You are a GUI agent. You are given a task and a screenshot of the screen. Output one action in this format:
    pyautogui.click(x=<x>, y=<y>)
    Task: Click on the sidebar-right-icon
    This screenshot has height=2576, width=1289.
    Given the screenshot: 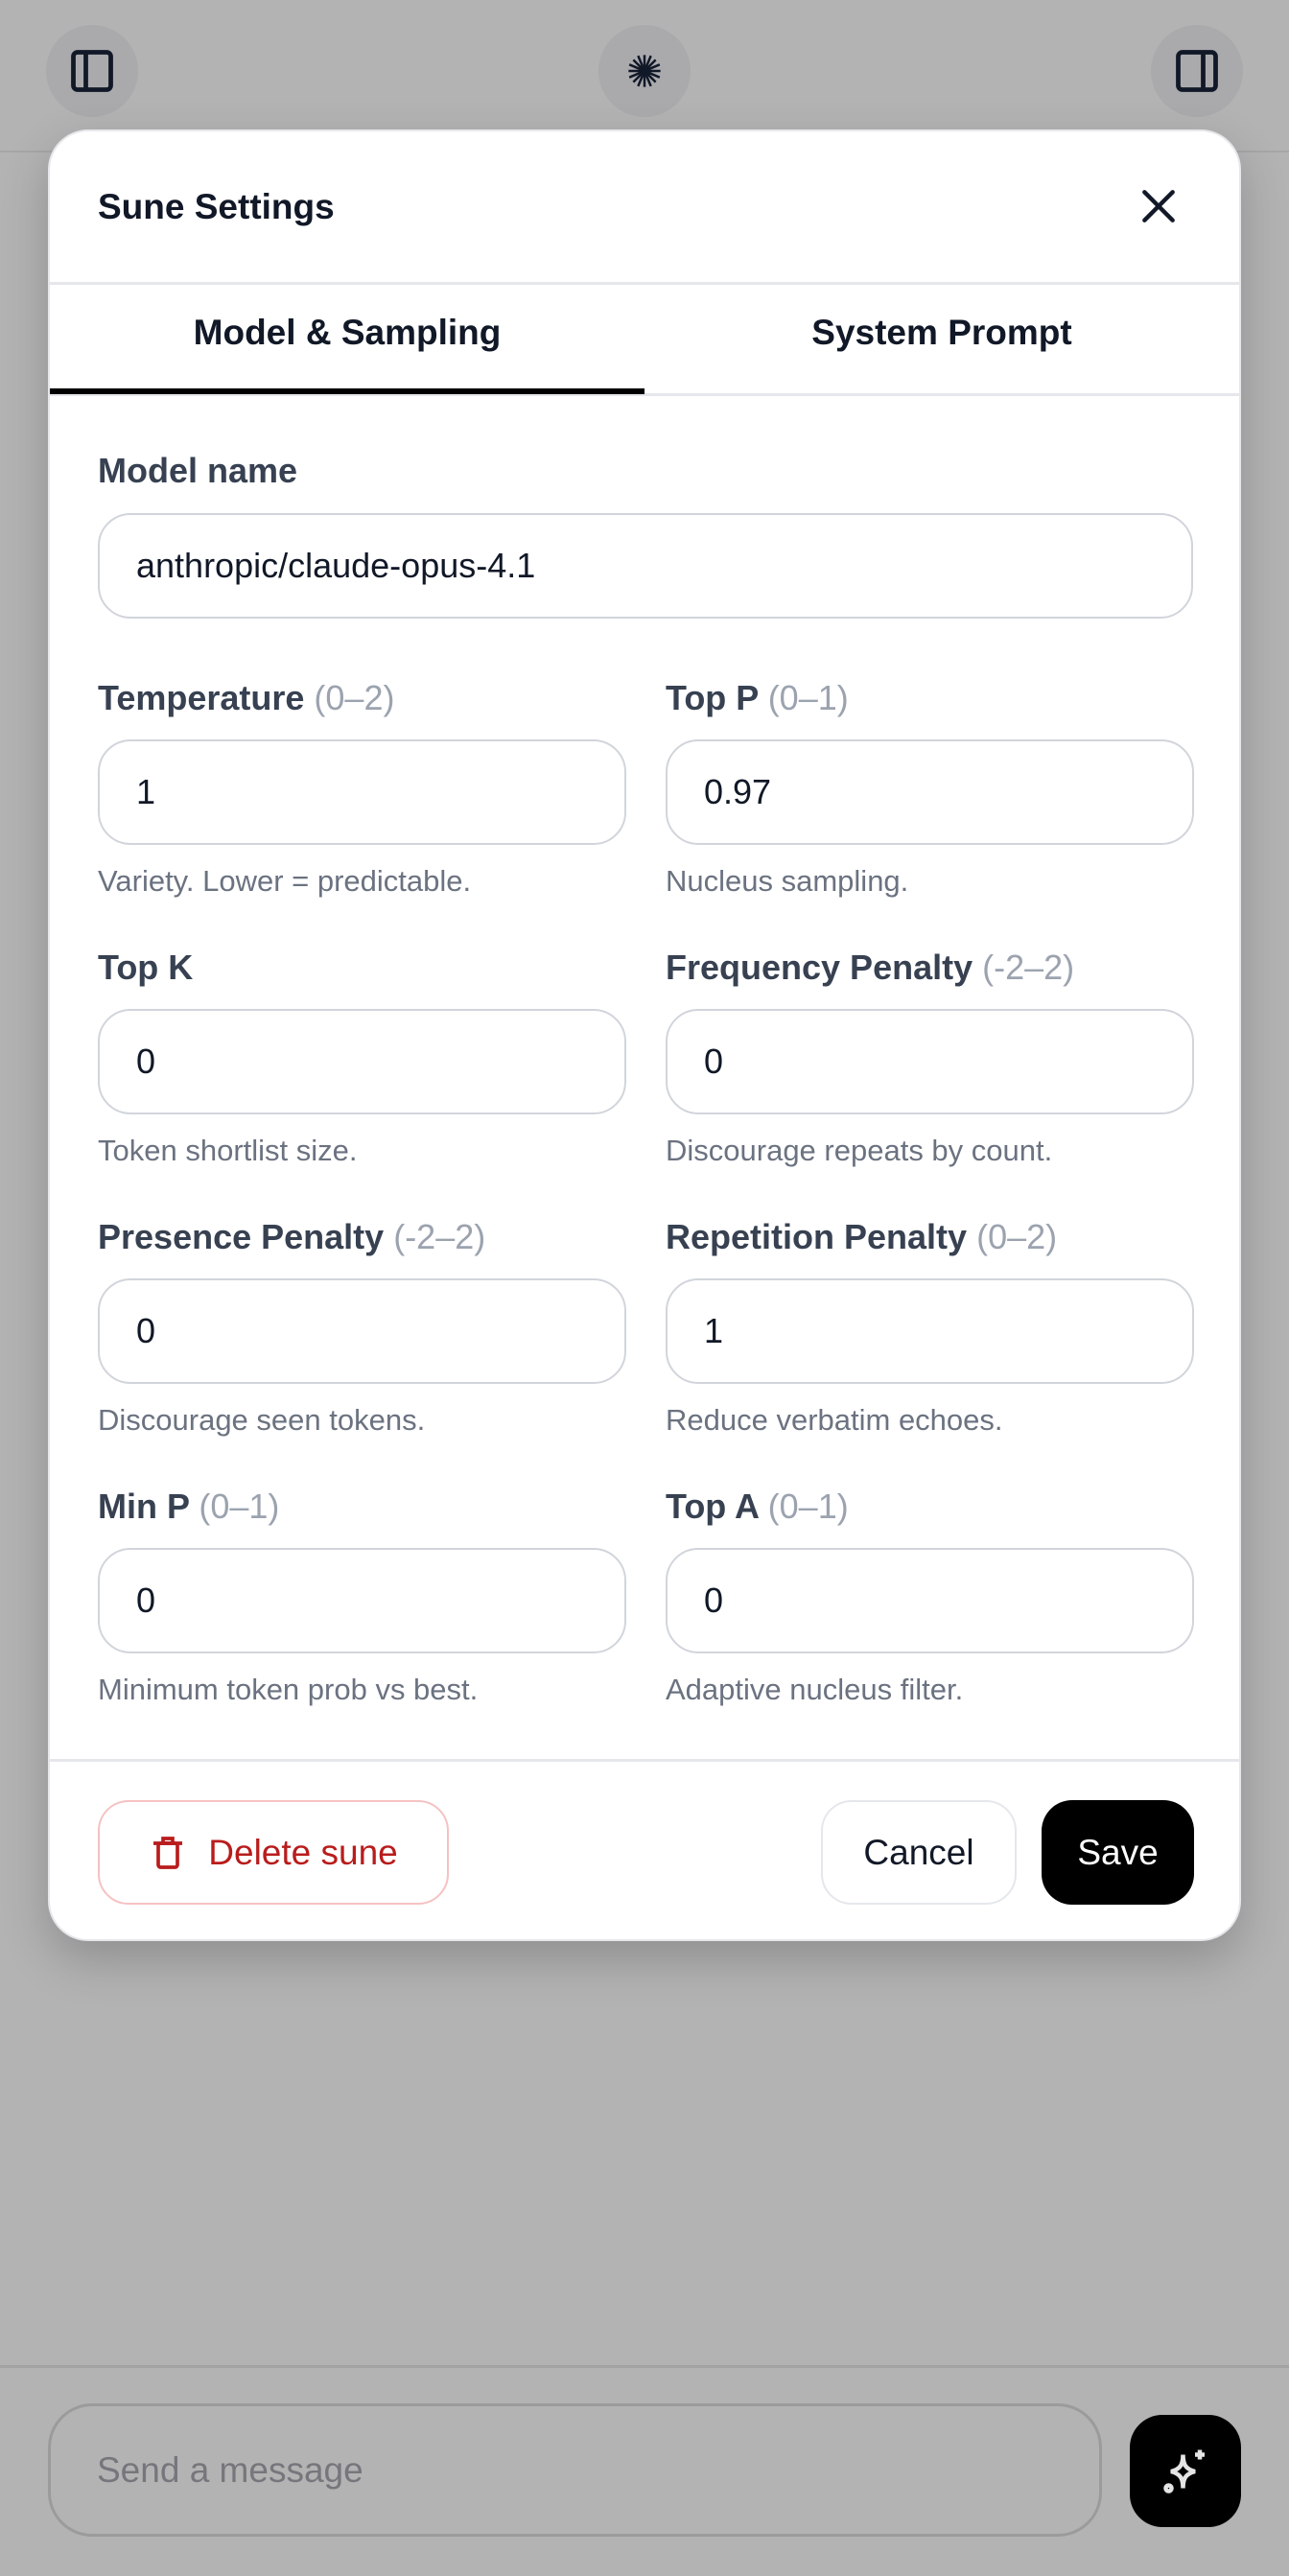 What is the action you would take?
    pyautogui.click(x=1197, y=71)
    